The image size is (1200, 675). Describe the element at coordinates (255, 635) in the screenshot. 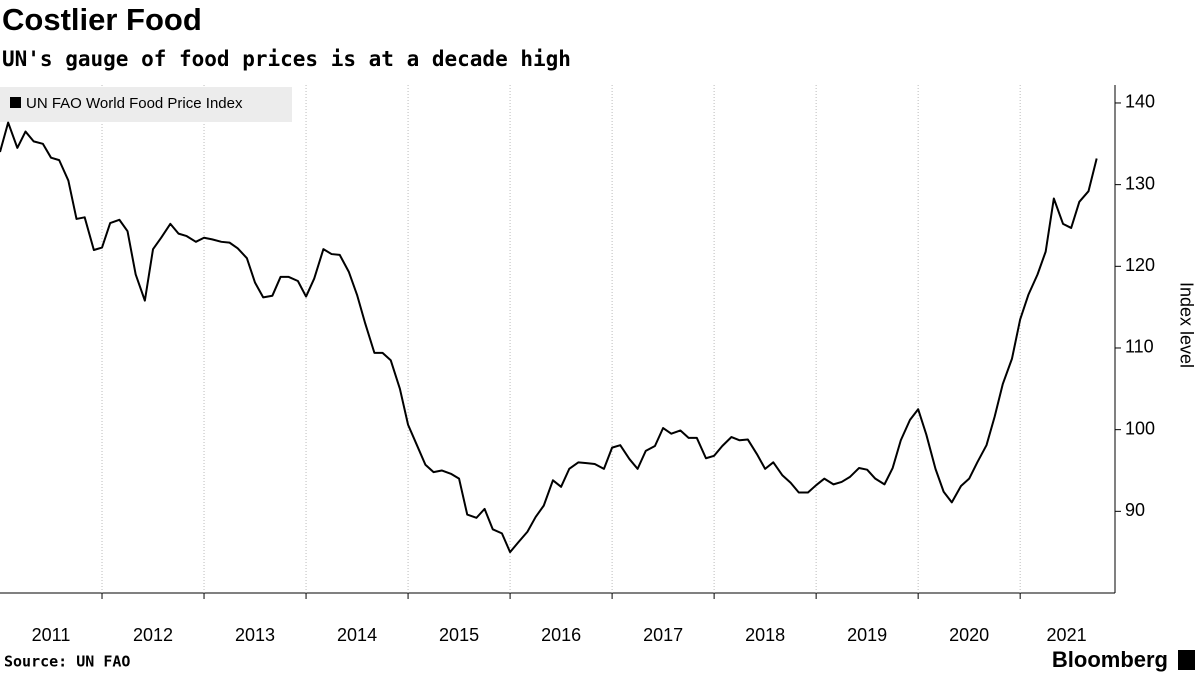

I see `x-tick-label: 2013` at that location.